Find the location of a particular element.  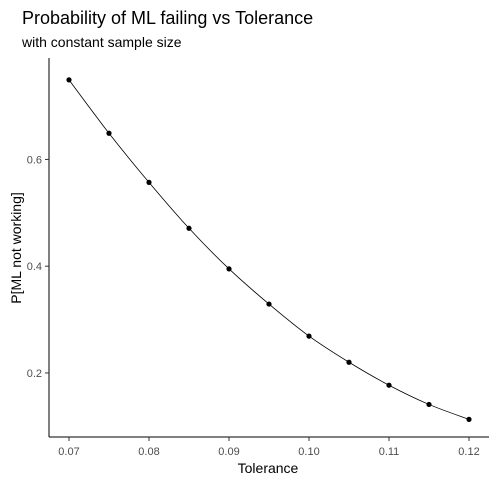

y-axis-ticks: 0.2 0.4 0.6 is located at coordinates (38, 267).